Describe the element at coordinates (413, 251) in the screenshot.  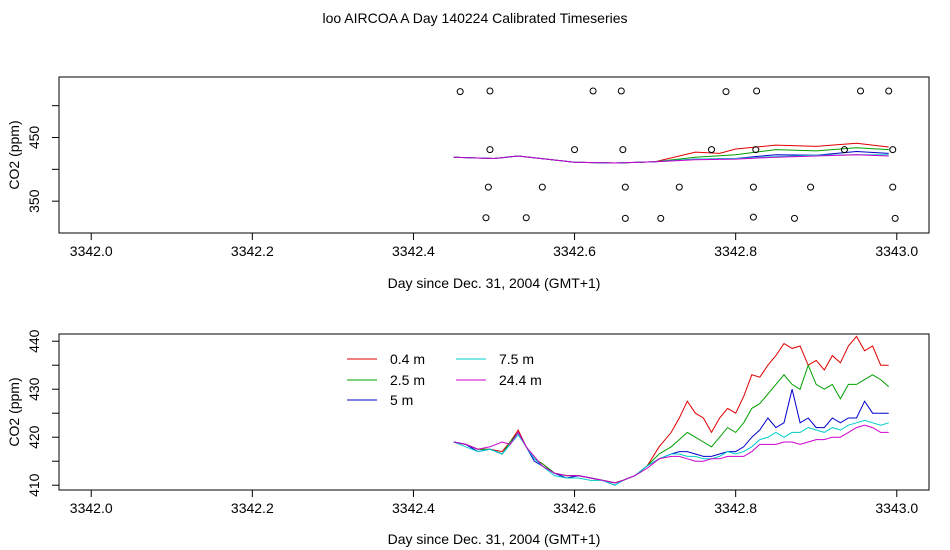
I see `top-x-tick-label: 3342.4` at that location.